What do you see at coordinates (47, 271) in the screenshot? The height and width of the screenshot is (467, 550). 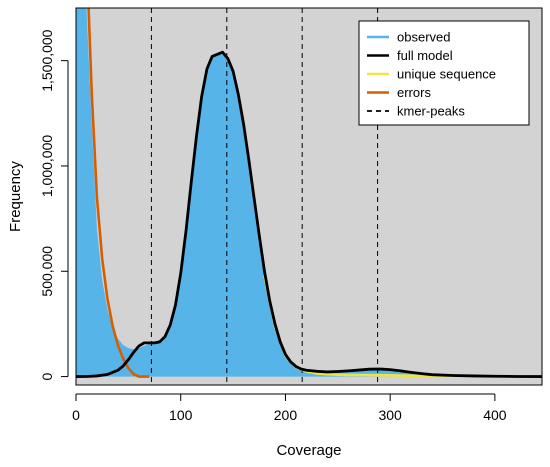 I see `y-tick-label-500000: 500,000` at bounding box center [47, 271].